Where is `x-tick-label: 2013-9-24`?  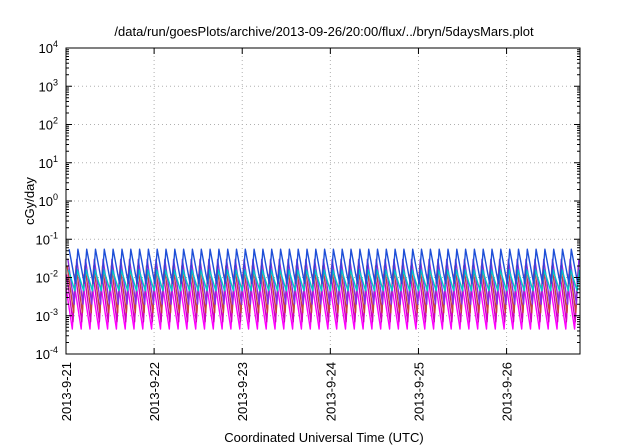
x-tick-label: 2013-9-24 is located at coordinates (330, 391).